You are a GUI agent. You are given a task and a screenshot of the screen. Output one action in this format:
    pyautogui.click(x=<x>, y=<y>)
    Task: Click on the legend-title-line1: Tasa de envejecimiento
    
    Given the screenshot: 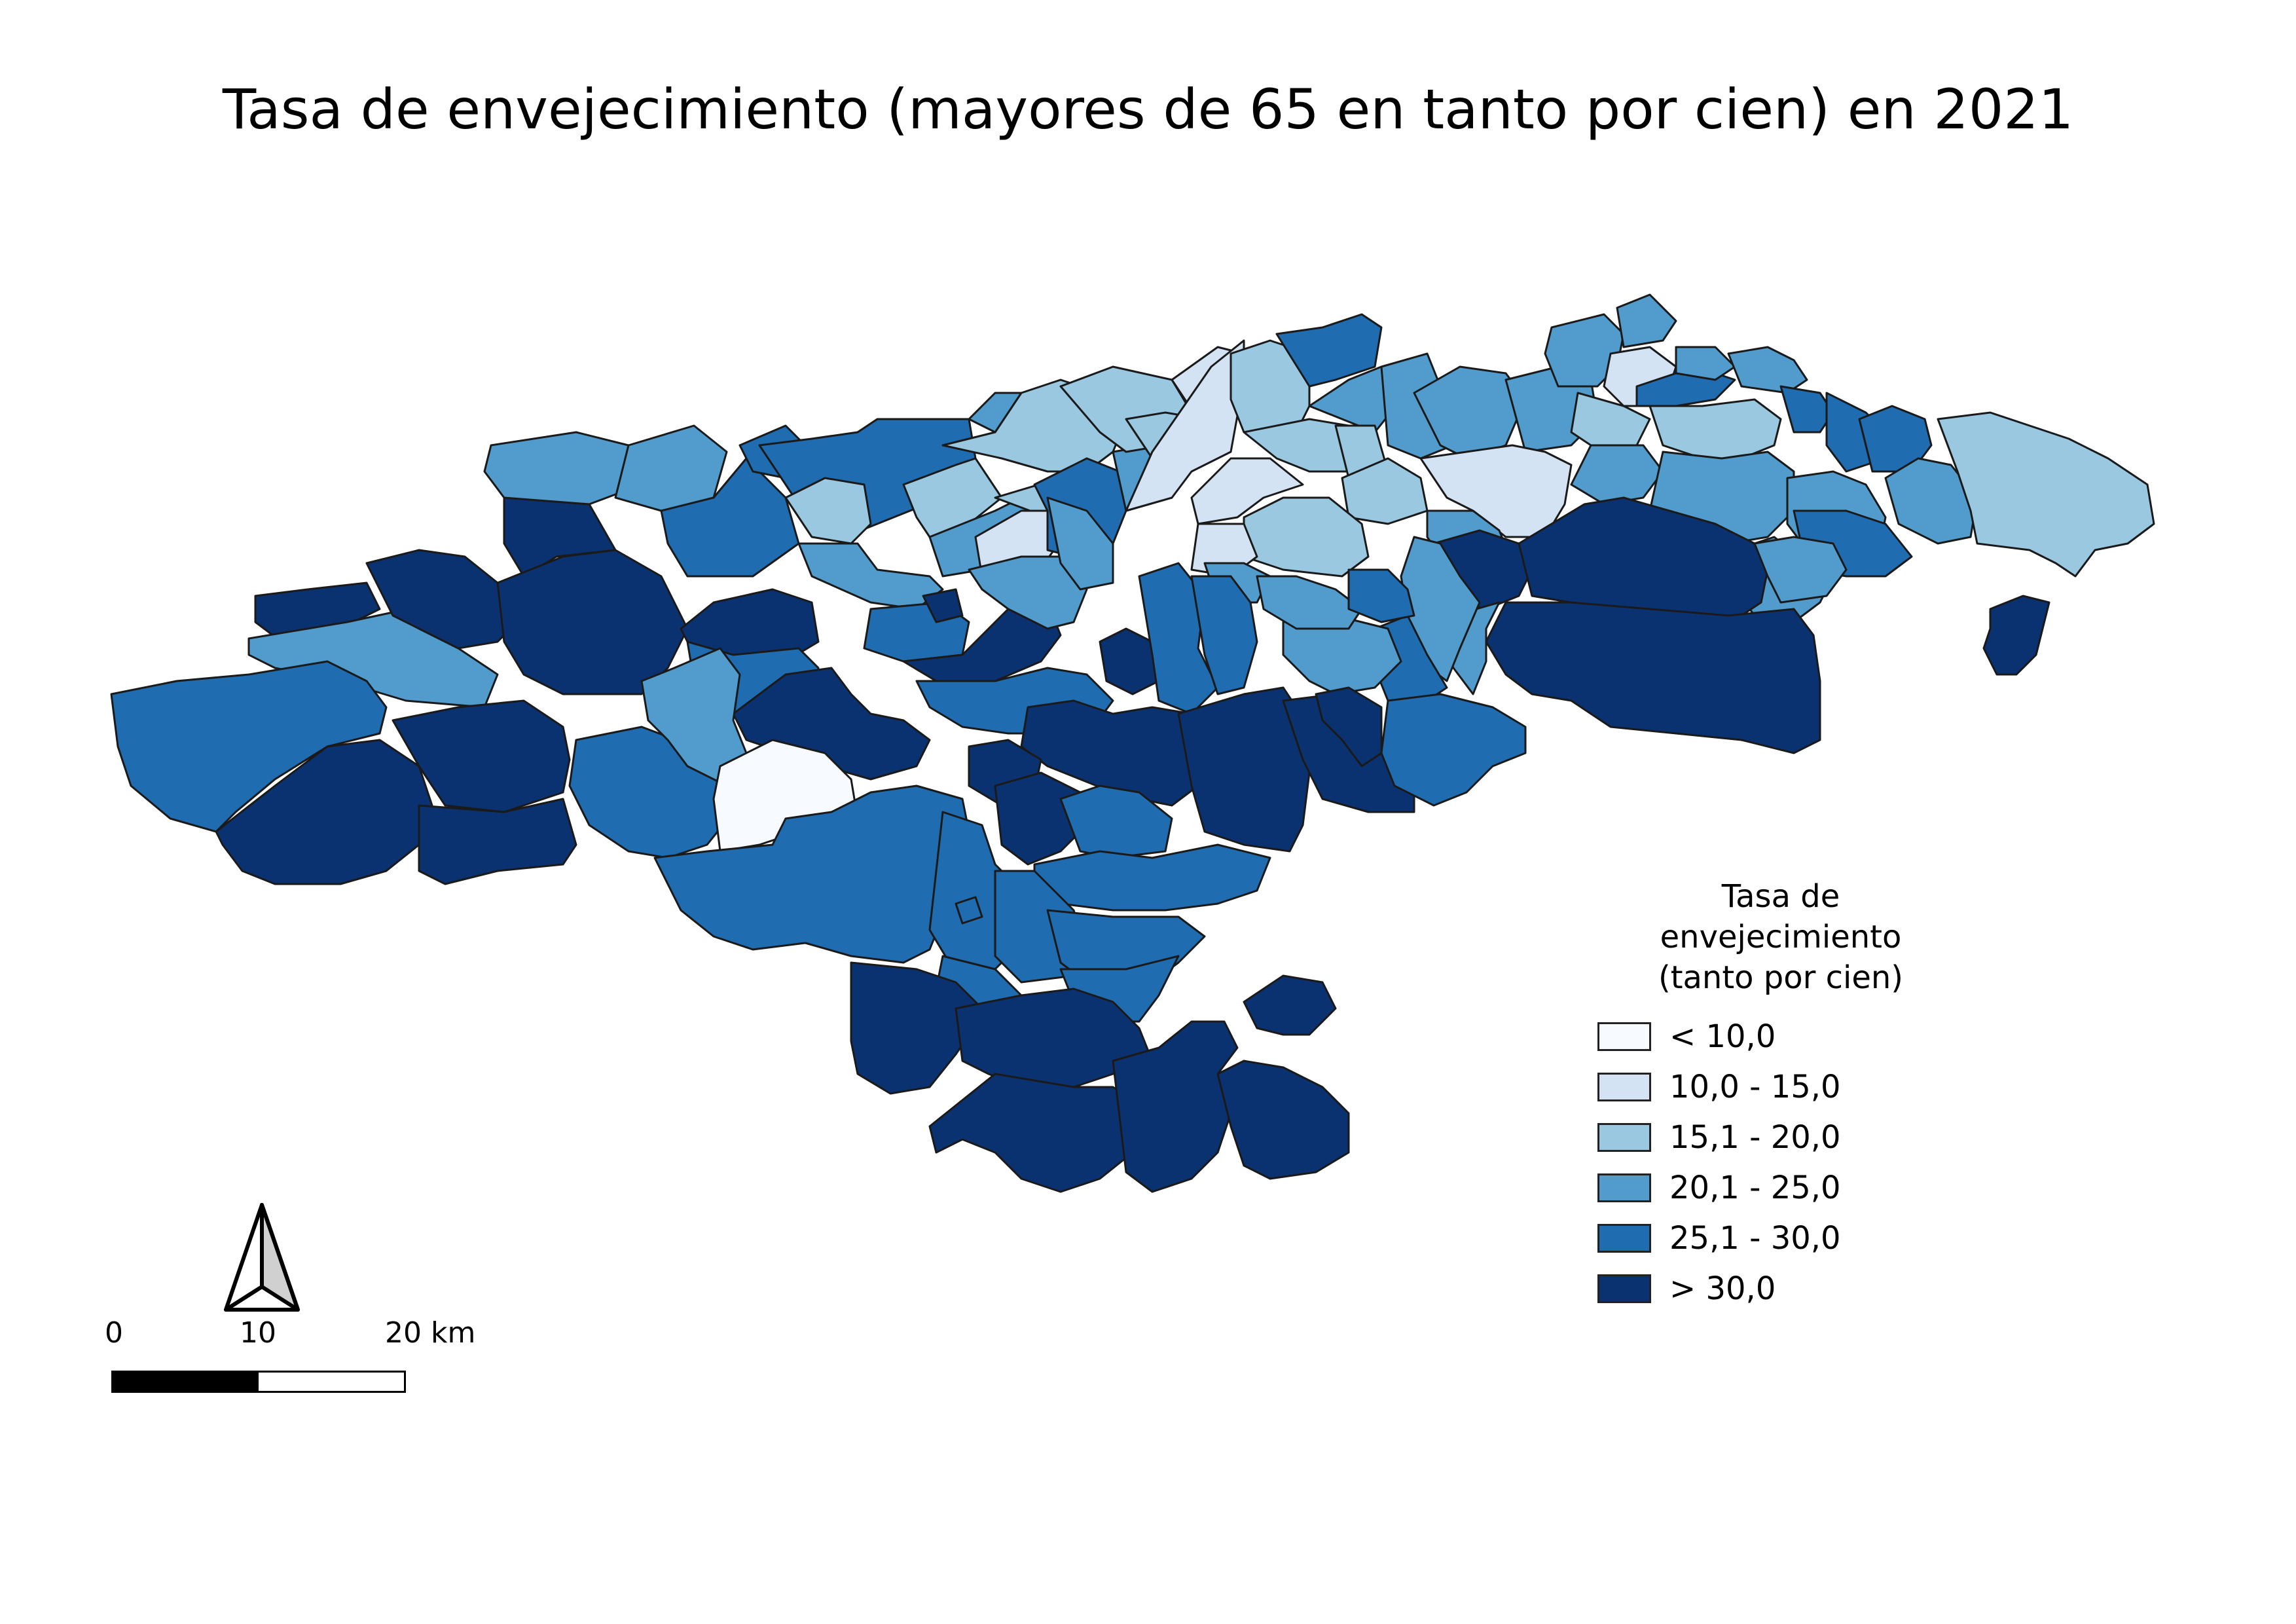 What is the action you would take?
    pyautogui.click(x=1781, y=916)
    